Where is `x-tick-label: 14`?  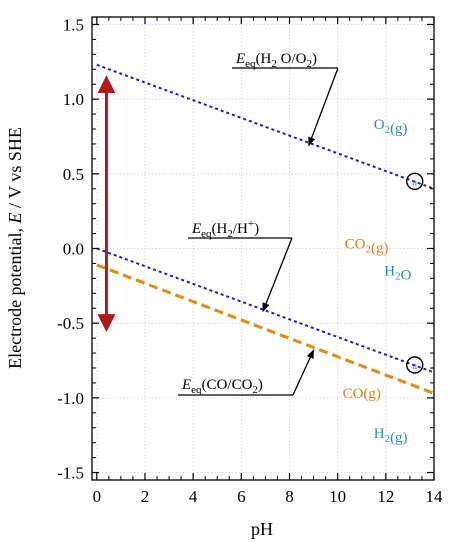
x-tick-label: 14 is located at coordinates (435, 496).